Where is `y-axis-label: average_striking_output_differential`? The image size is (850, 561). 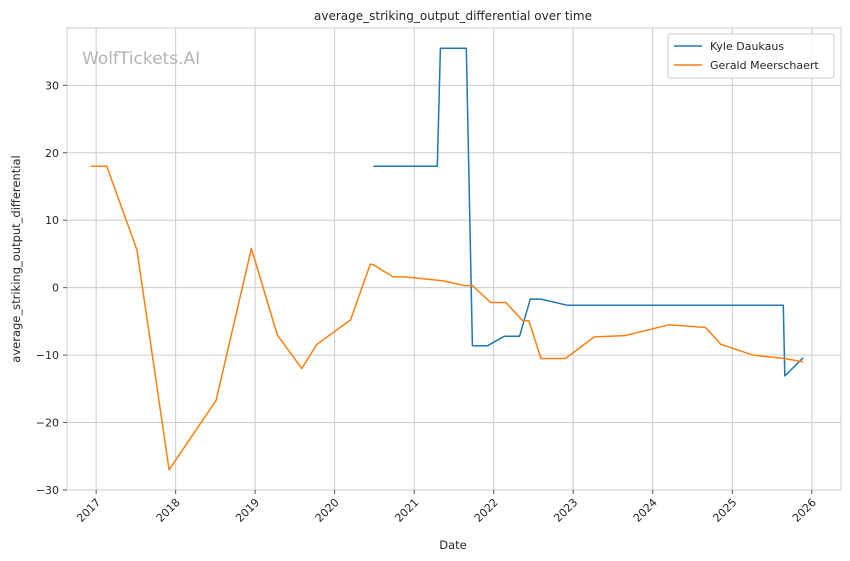 y-axis-label: average_striking_output_differential is located at coordinates (16, 258).